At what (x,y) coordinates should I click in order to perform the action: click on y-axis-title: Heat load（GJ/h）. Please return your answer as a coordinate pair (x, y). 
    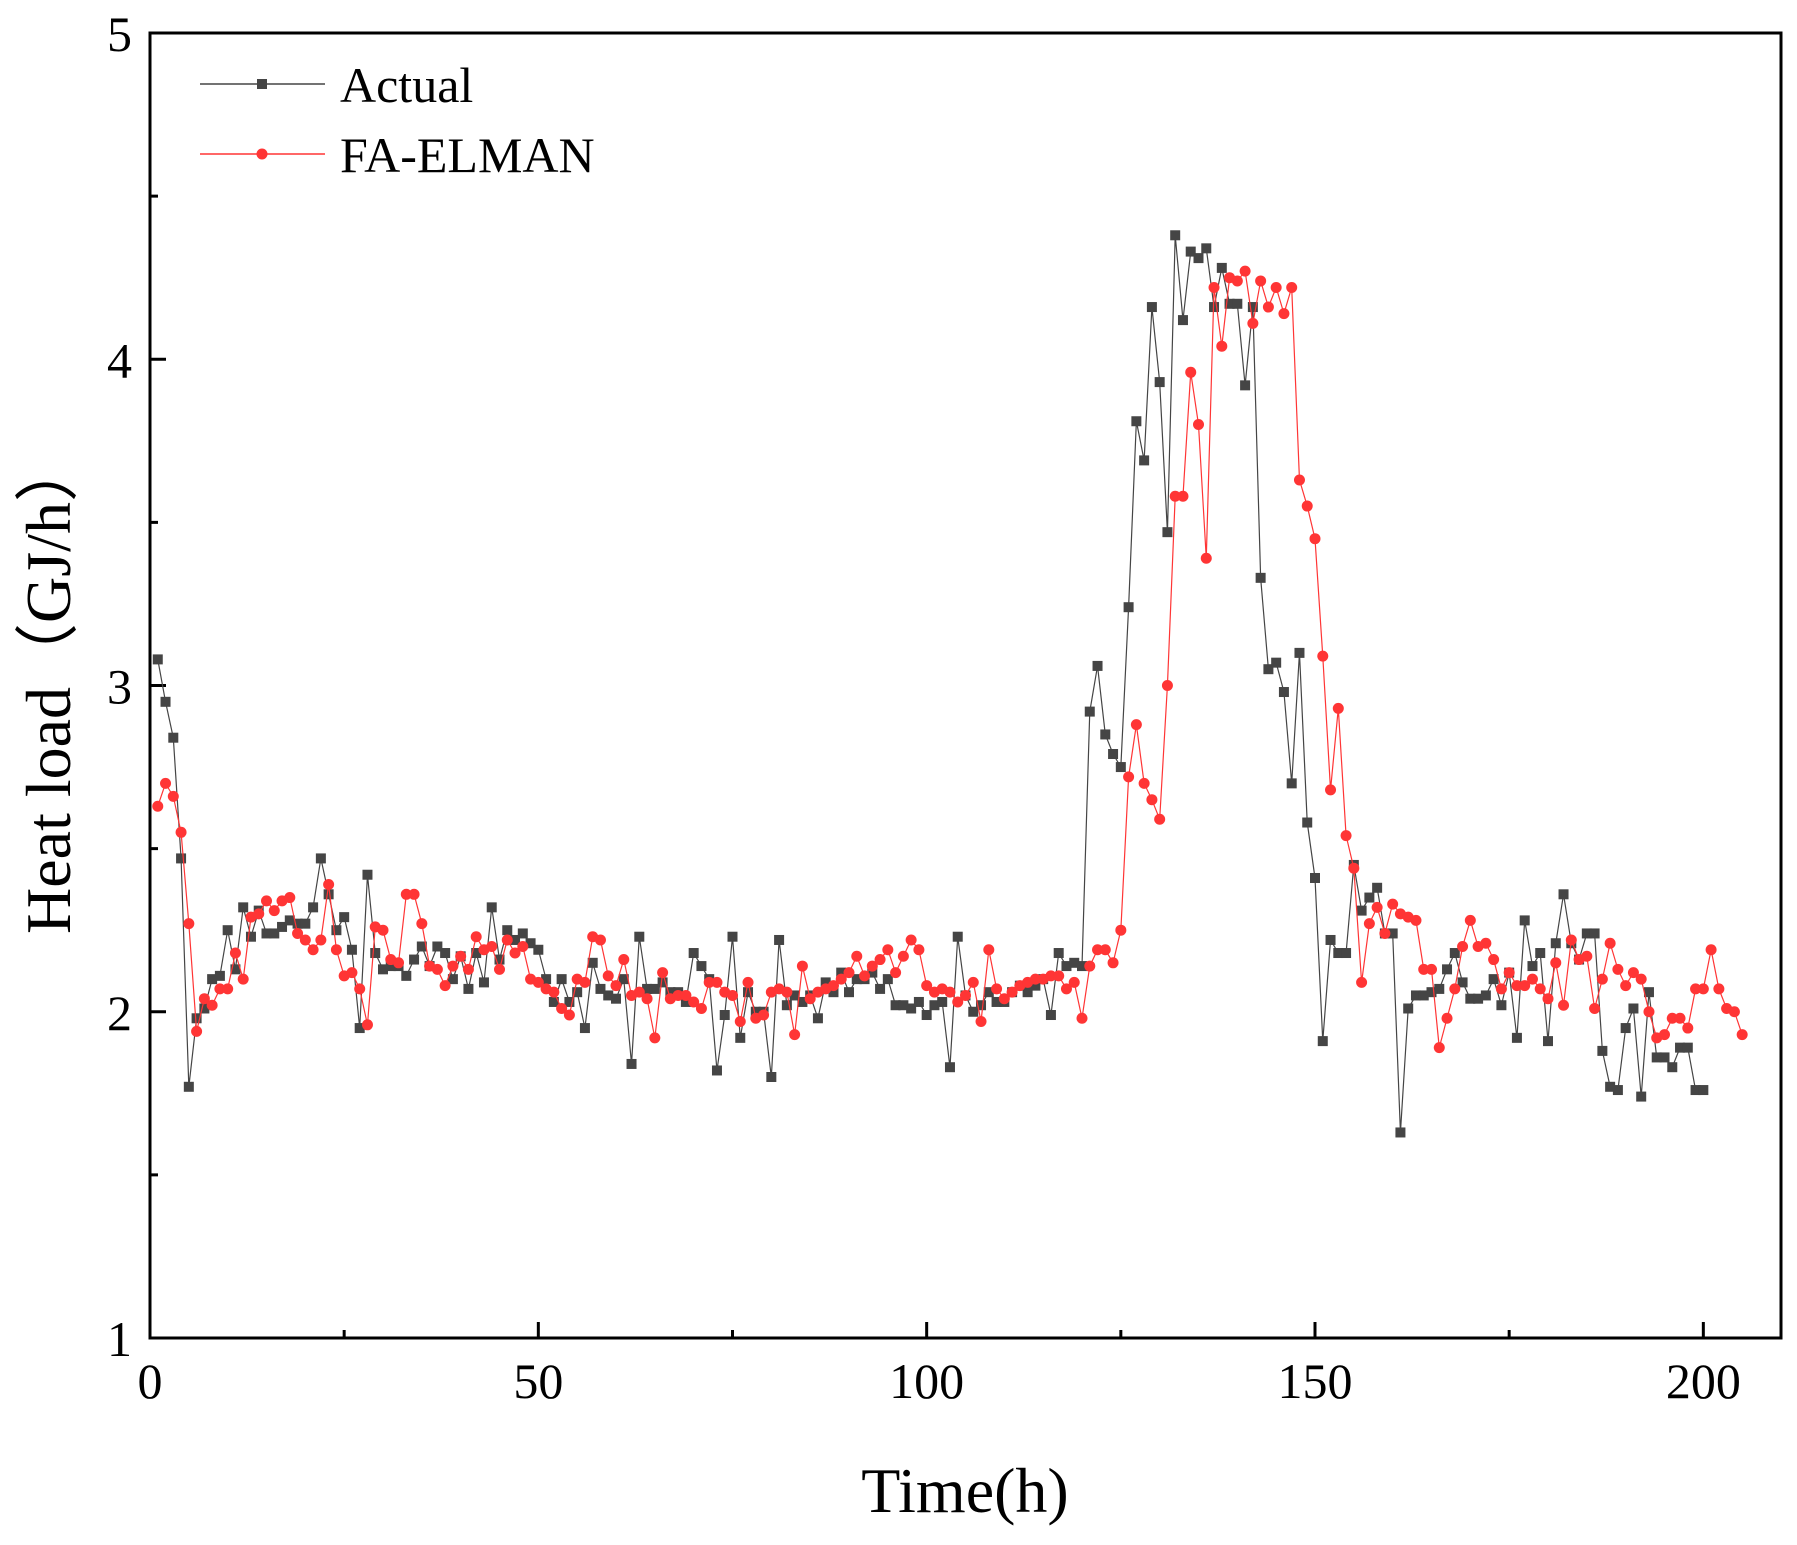
    Looking at the image, I should click on (48, 686).